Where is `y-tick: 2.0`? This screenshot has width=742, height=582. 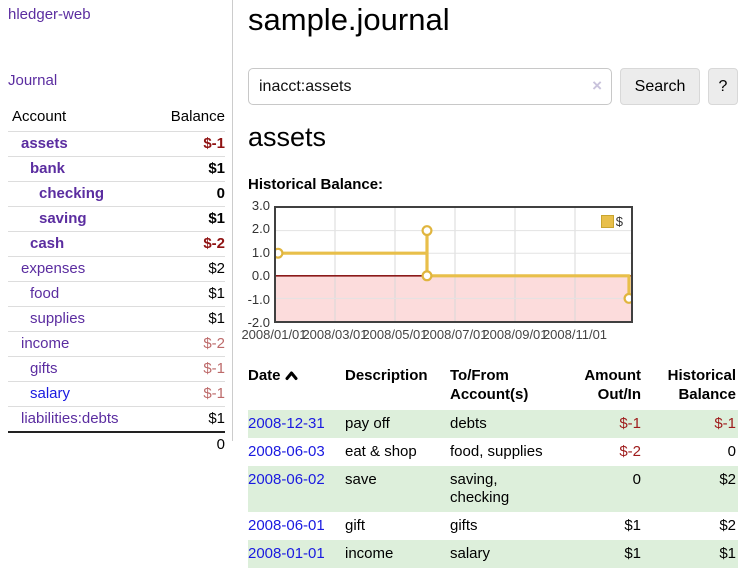
y-tick: 2.0 is located at coordinates (260, 228).